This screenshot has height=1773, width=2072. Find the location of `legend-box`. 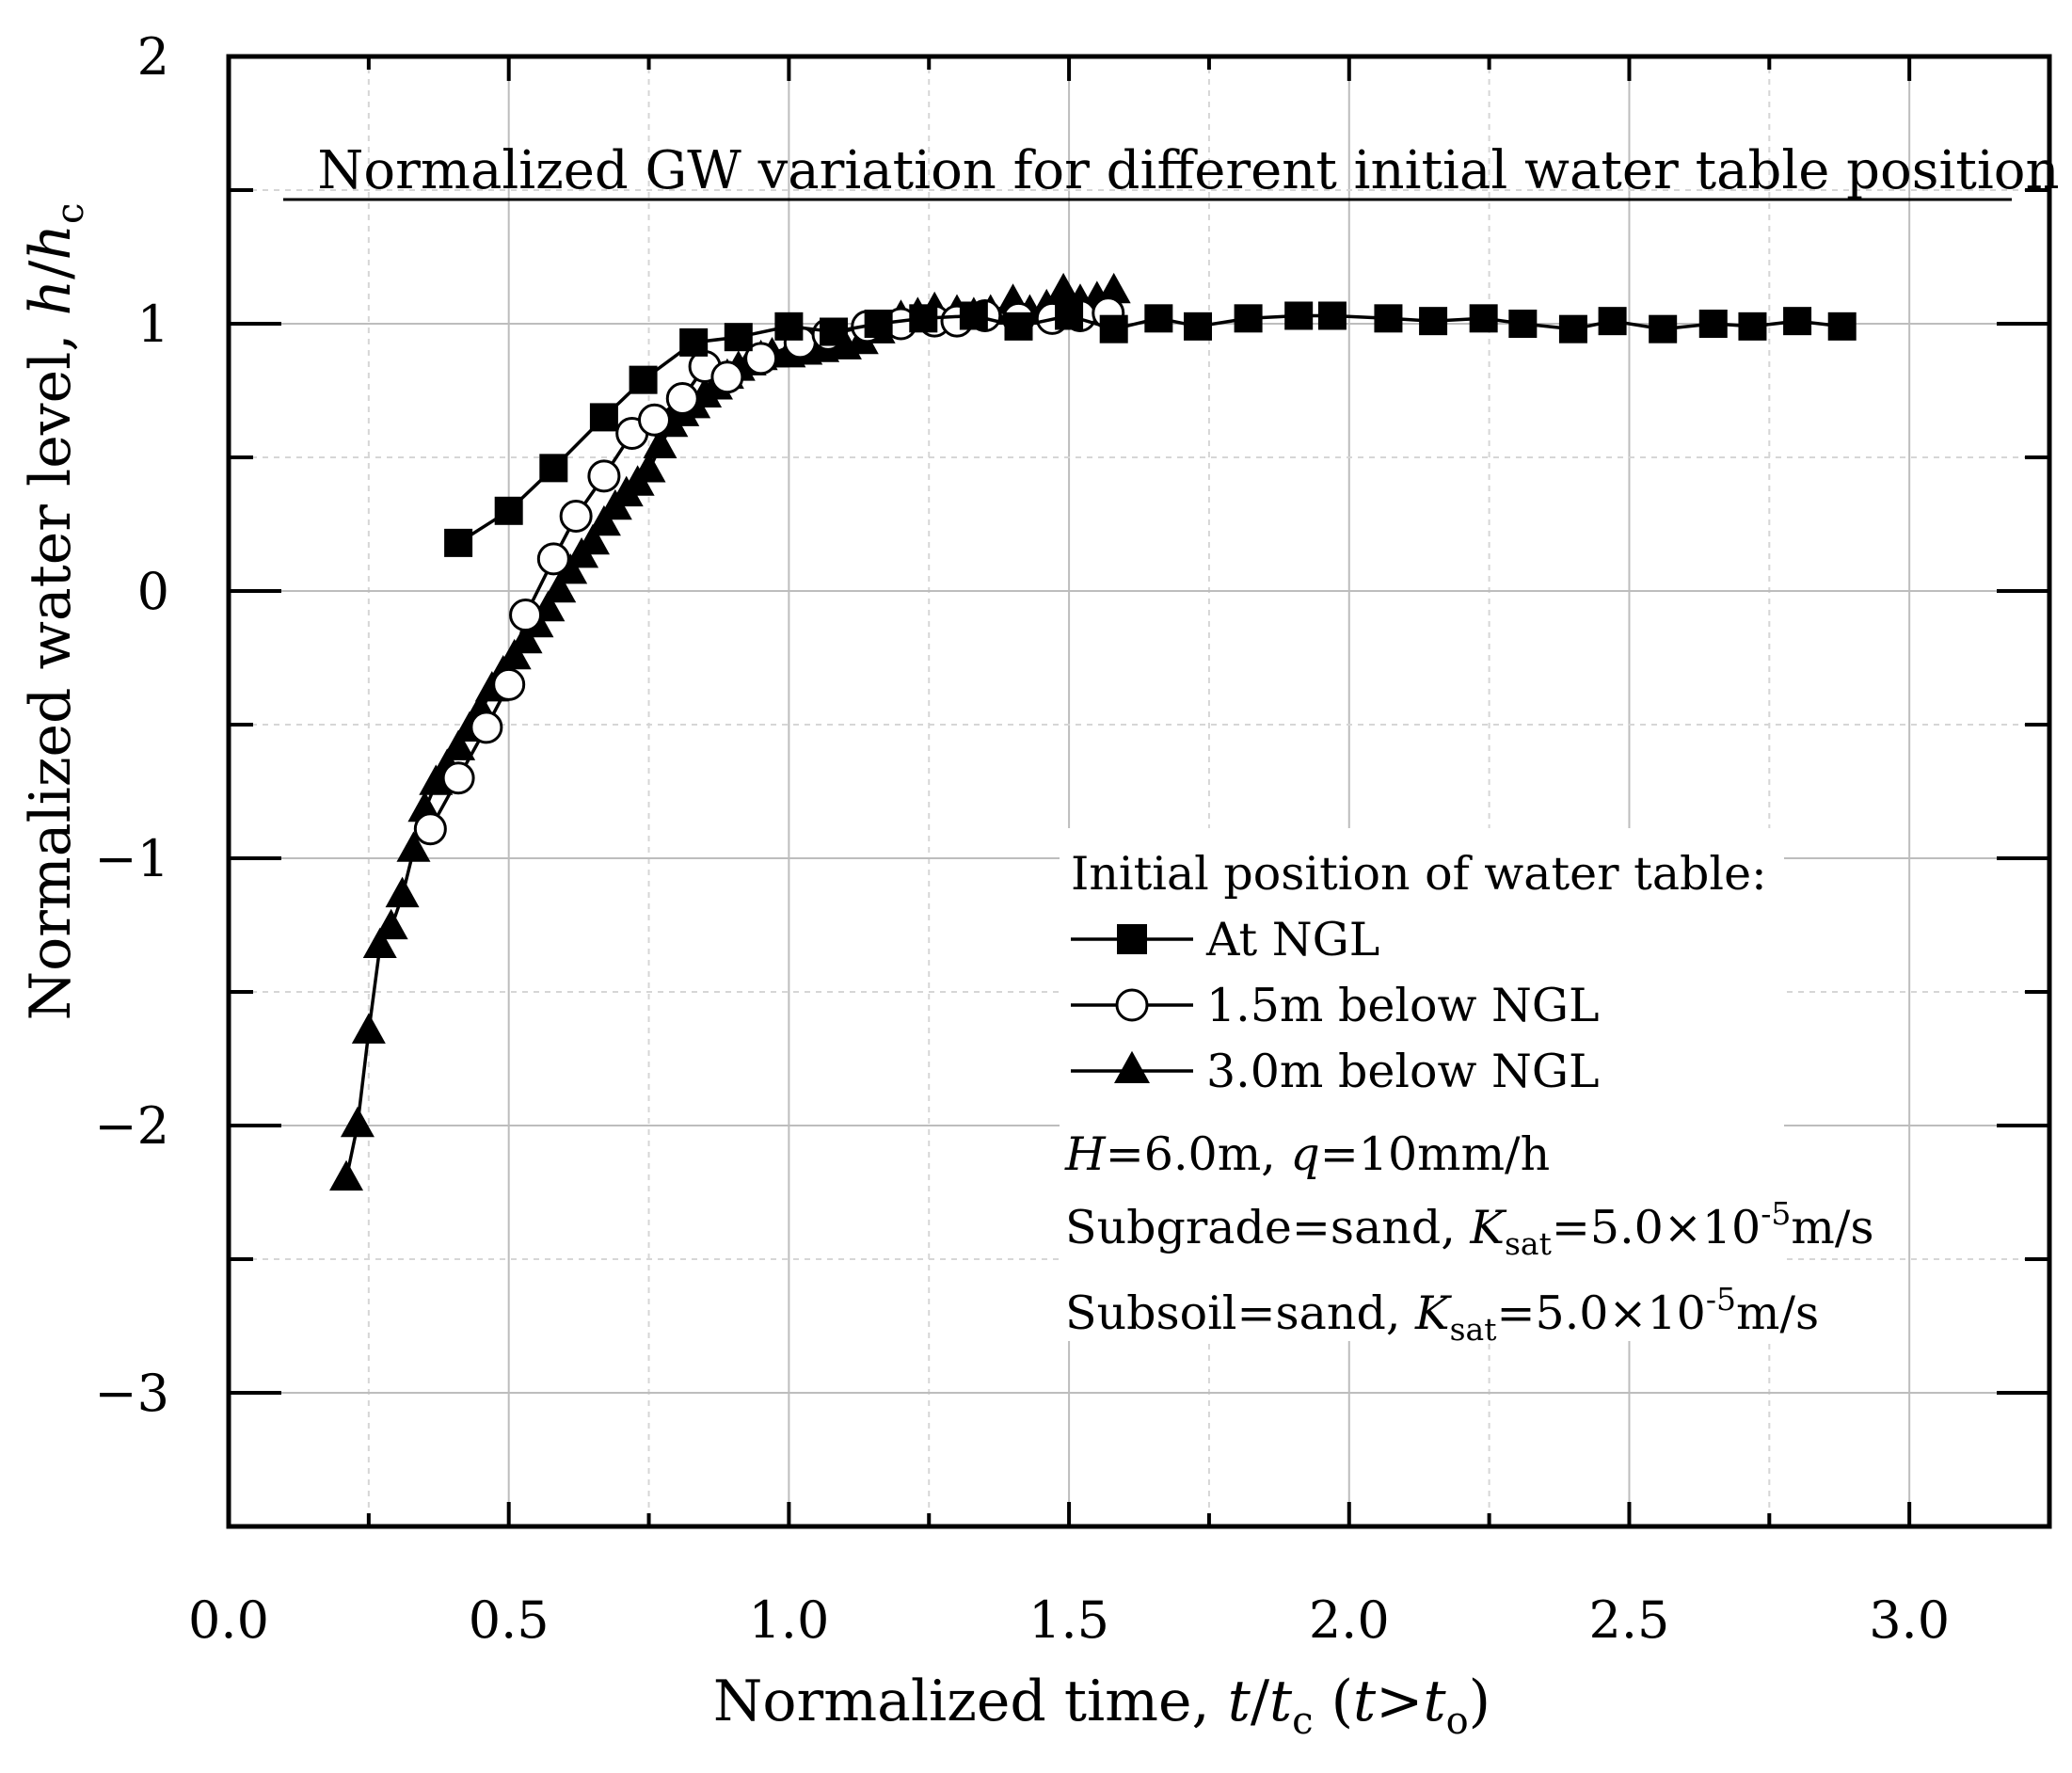

legend-box is located at coordinates (1422, 1084).